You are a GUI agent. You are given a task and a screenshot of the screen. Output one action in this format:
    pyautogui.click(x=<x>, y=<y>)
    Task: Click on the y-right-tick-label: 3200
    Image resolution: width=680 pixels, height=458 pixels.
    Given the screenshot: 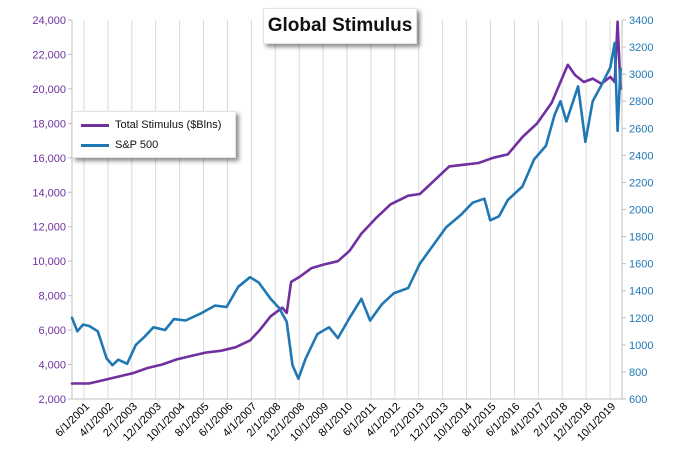 What is the action you would take?
    pyautogui.click(x=641, y=48)
    